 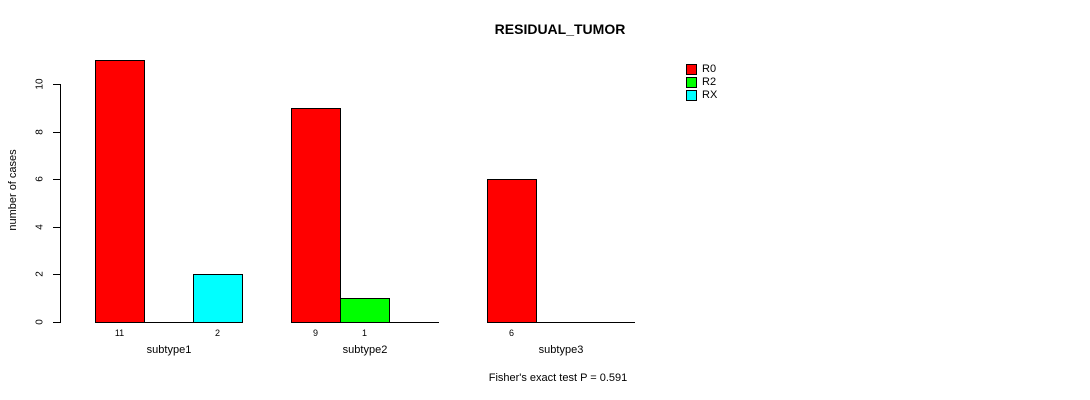 I want to click on bar-value-label: 6, so click(x=511, y=333).